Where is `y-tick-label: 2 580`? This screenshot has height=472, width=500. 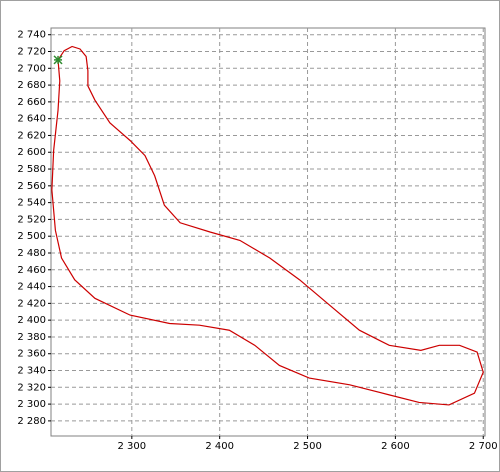
y-tick-label: 2 580 is located at coordinates (31, 169).